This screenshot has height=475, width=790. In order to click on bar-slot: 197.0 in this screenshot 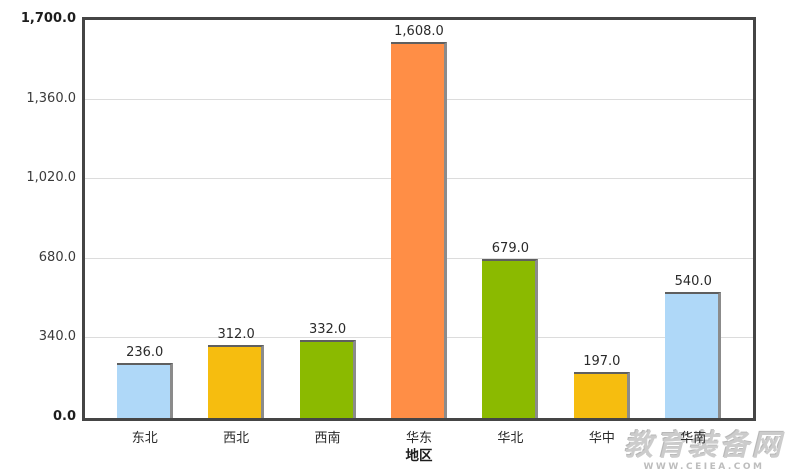, I will do `click(601, 219)`.